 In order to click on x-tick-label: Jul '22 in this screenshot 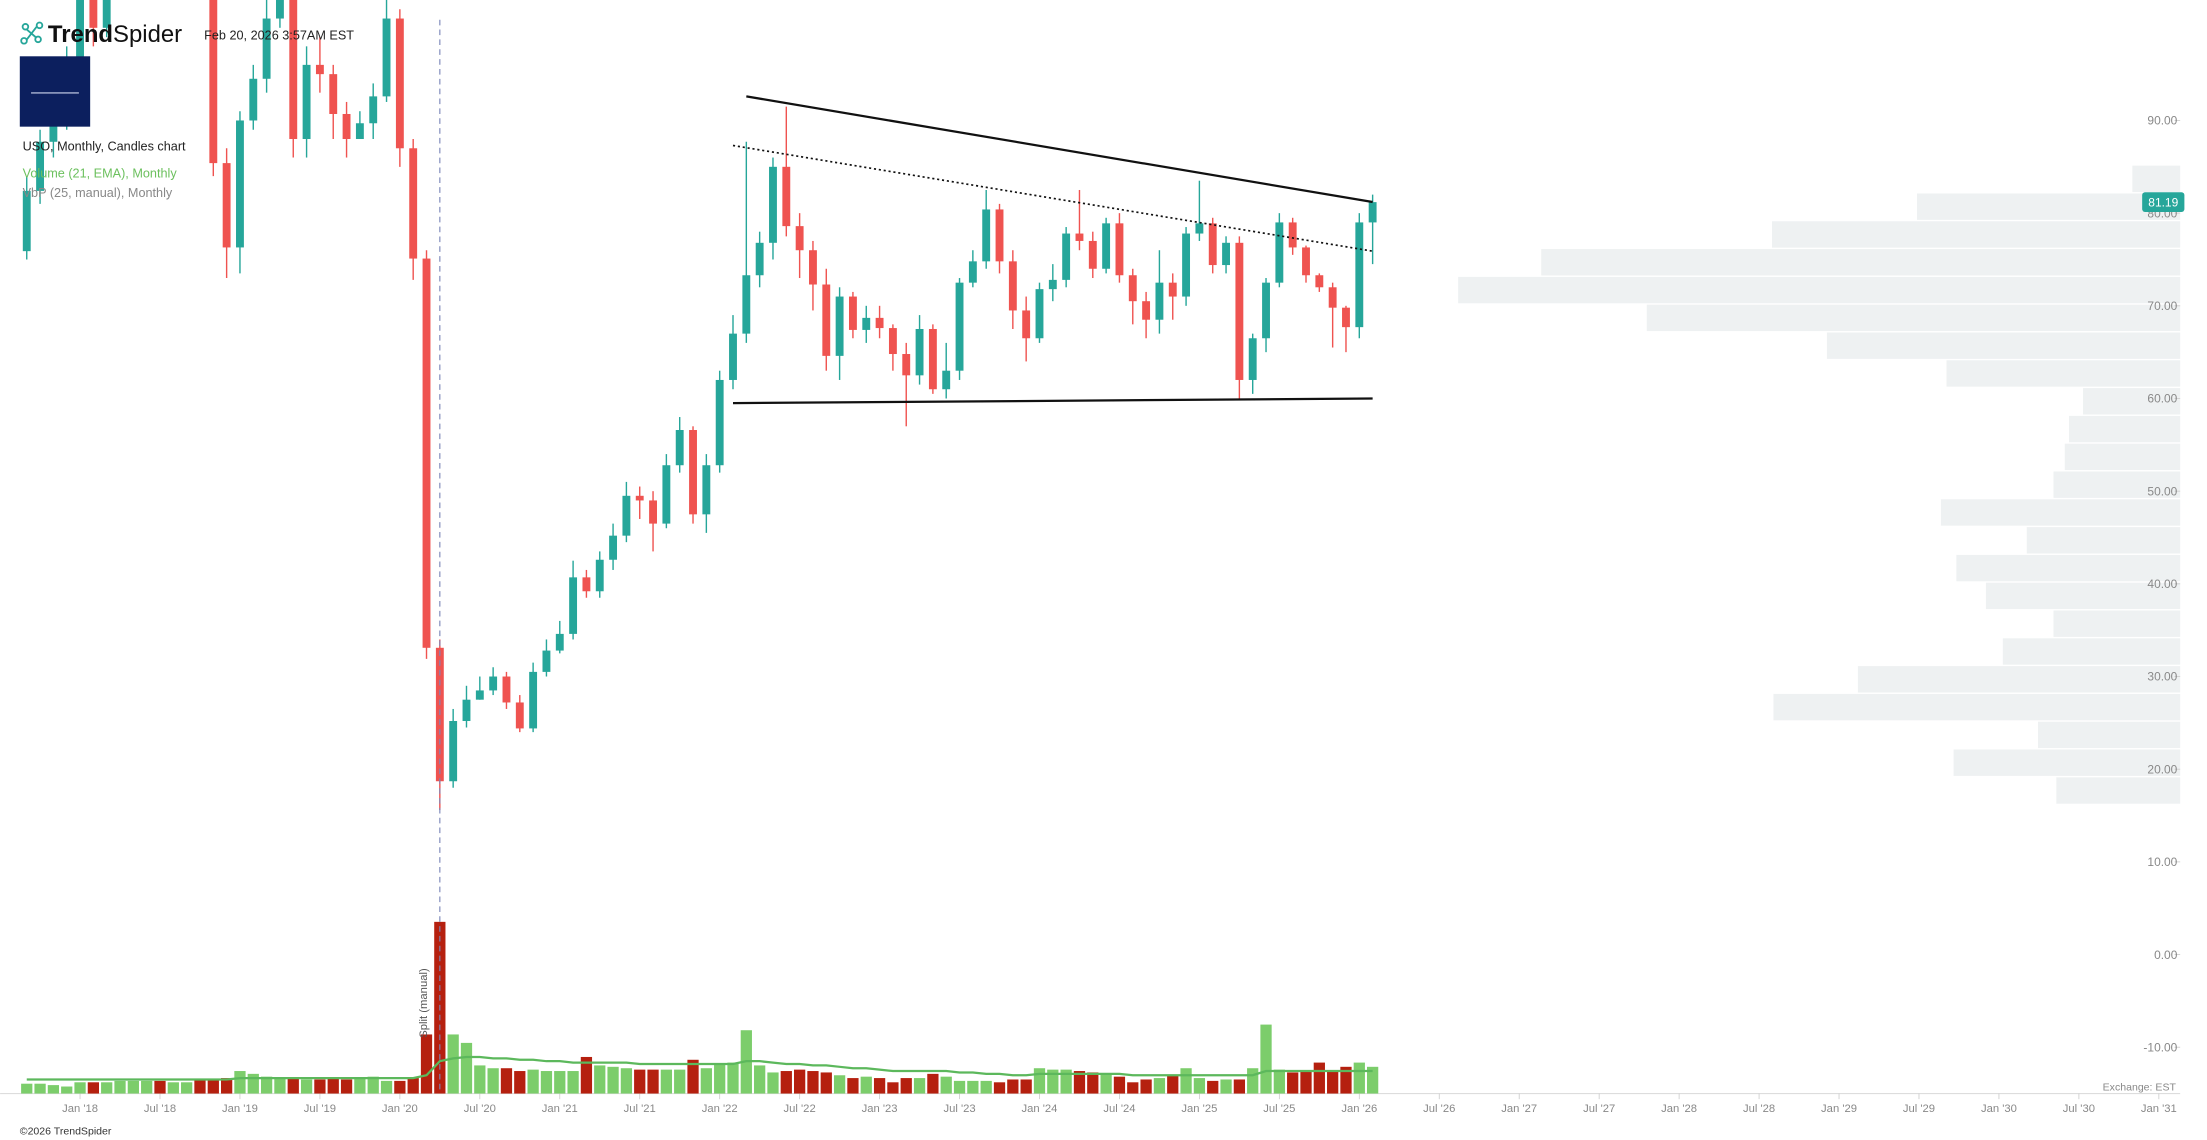, I will do `click(800, 1109)`.